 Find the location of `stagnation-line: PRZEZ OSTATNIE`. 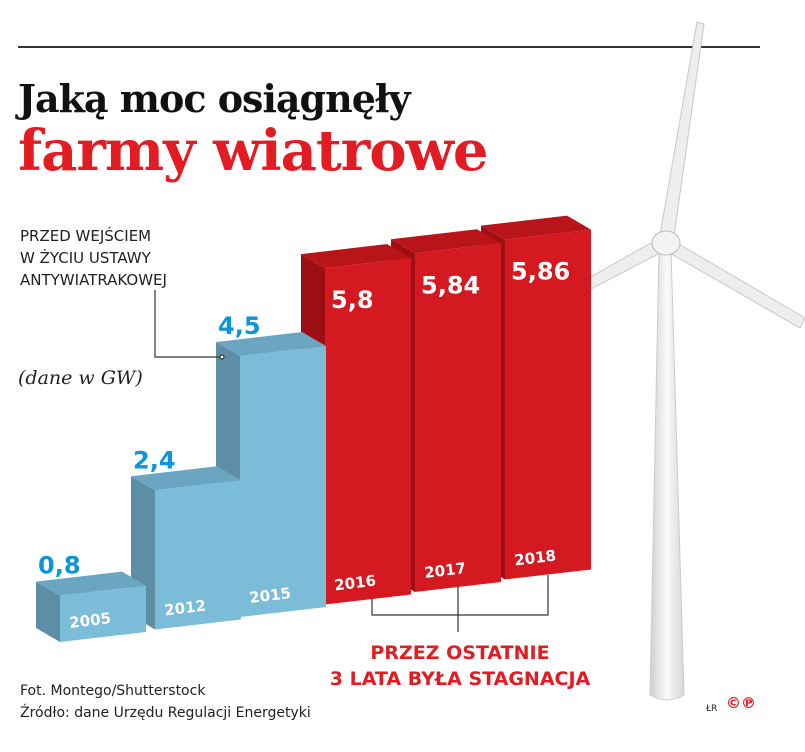

stagnation-line: PRZEZ OSTATNIE is located at coordinates (460, 653).